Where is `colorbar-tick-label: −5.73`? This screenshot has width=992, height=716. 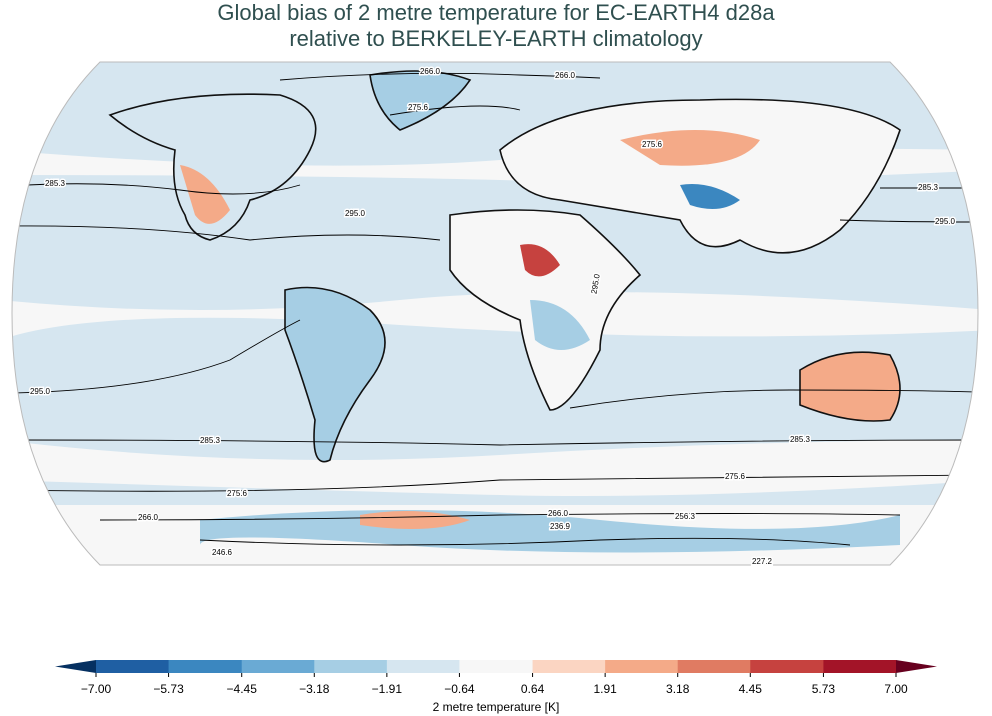
colorbar-tick-label: −5.73 is located at coordinates (168, 689).